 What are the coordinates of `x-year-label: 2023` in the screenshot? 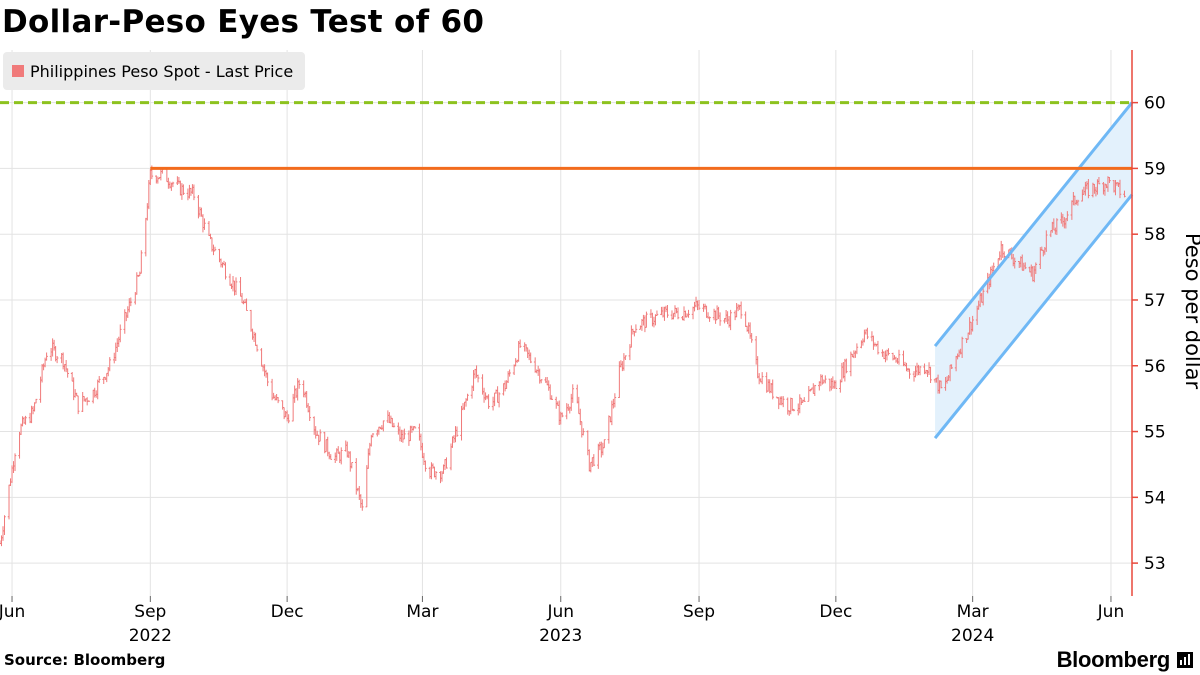 It's located at (560, 636).